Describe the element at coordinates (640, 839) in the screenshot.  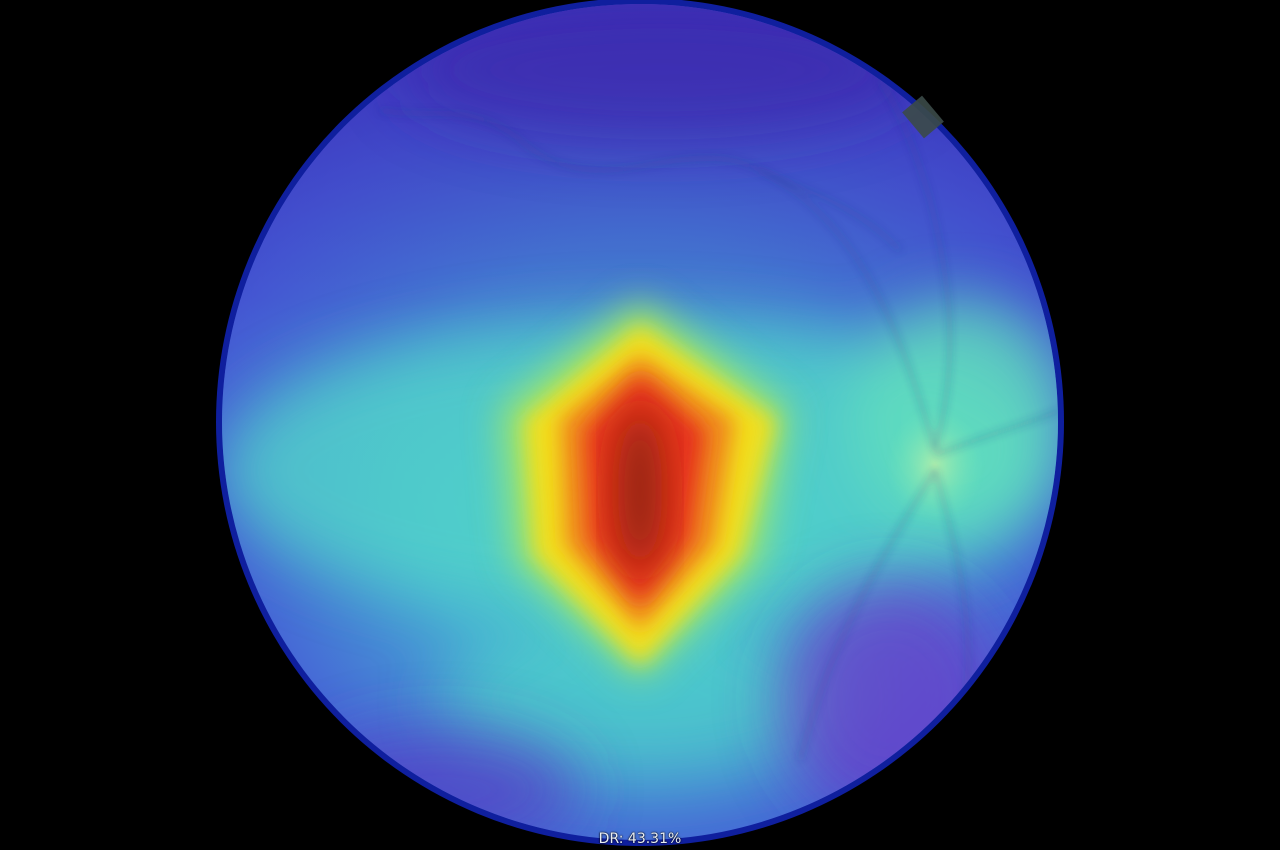
I see `dr-probability-label: DR: 43.31%` at that location.